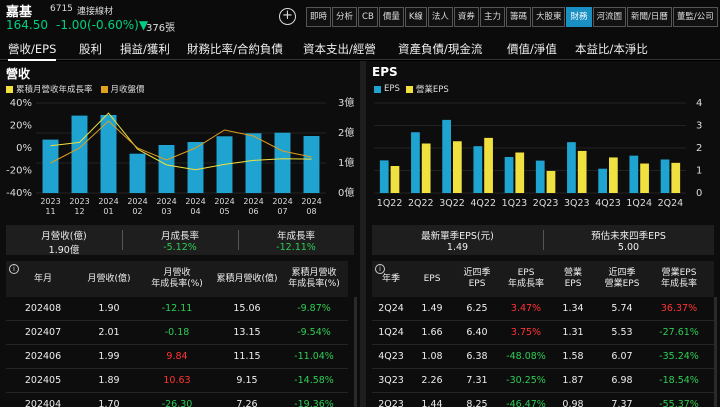 The height and width of the screenshot is (407, 720). Describe the element at coordinates (296, 247) in the screenshot. I see `summary-value: -12.11%` at that location.